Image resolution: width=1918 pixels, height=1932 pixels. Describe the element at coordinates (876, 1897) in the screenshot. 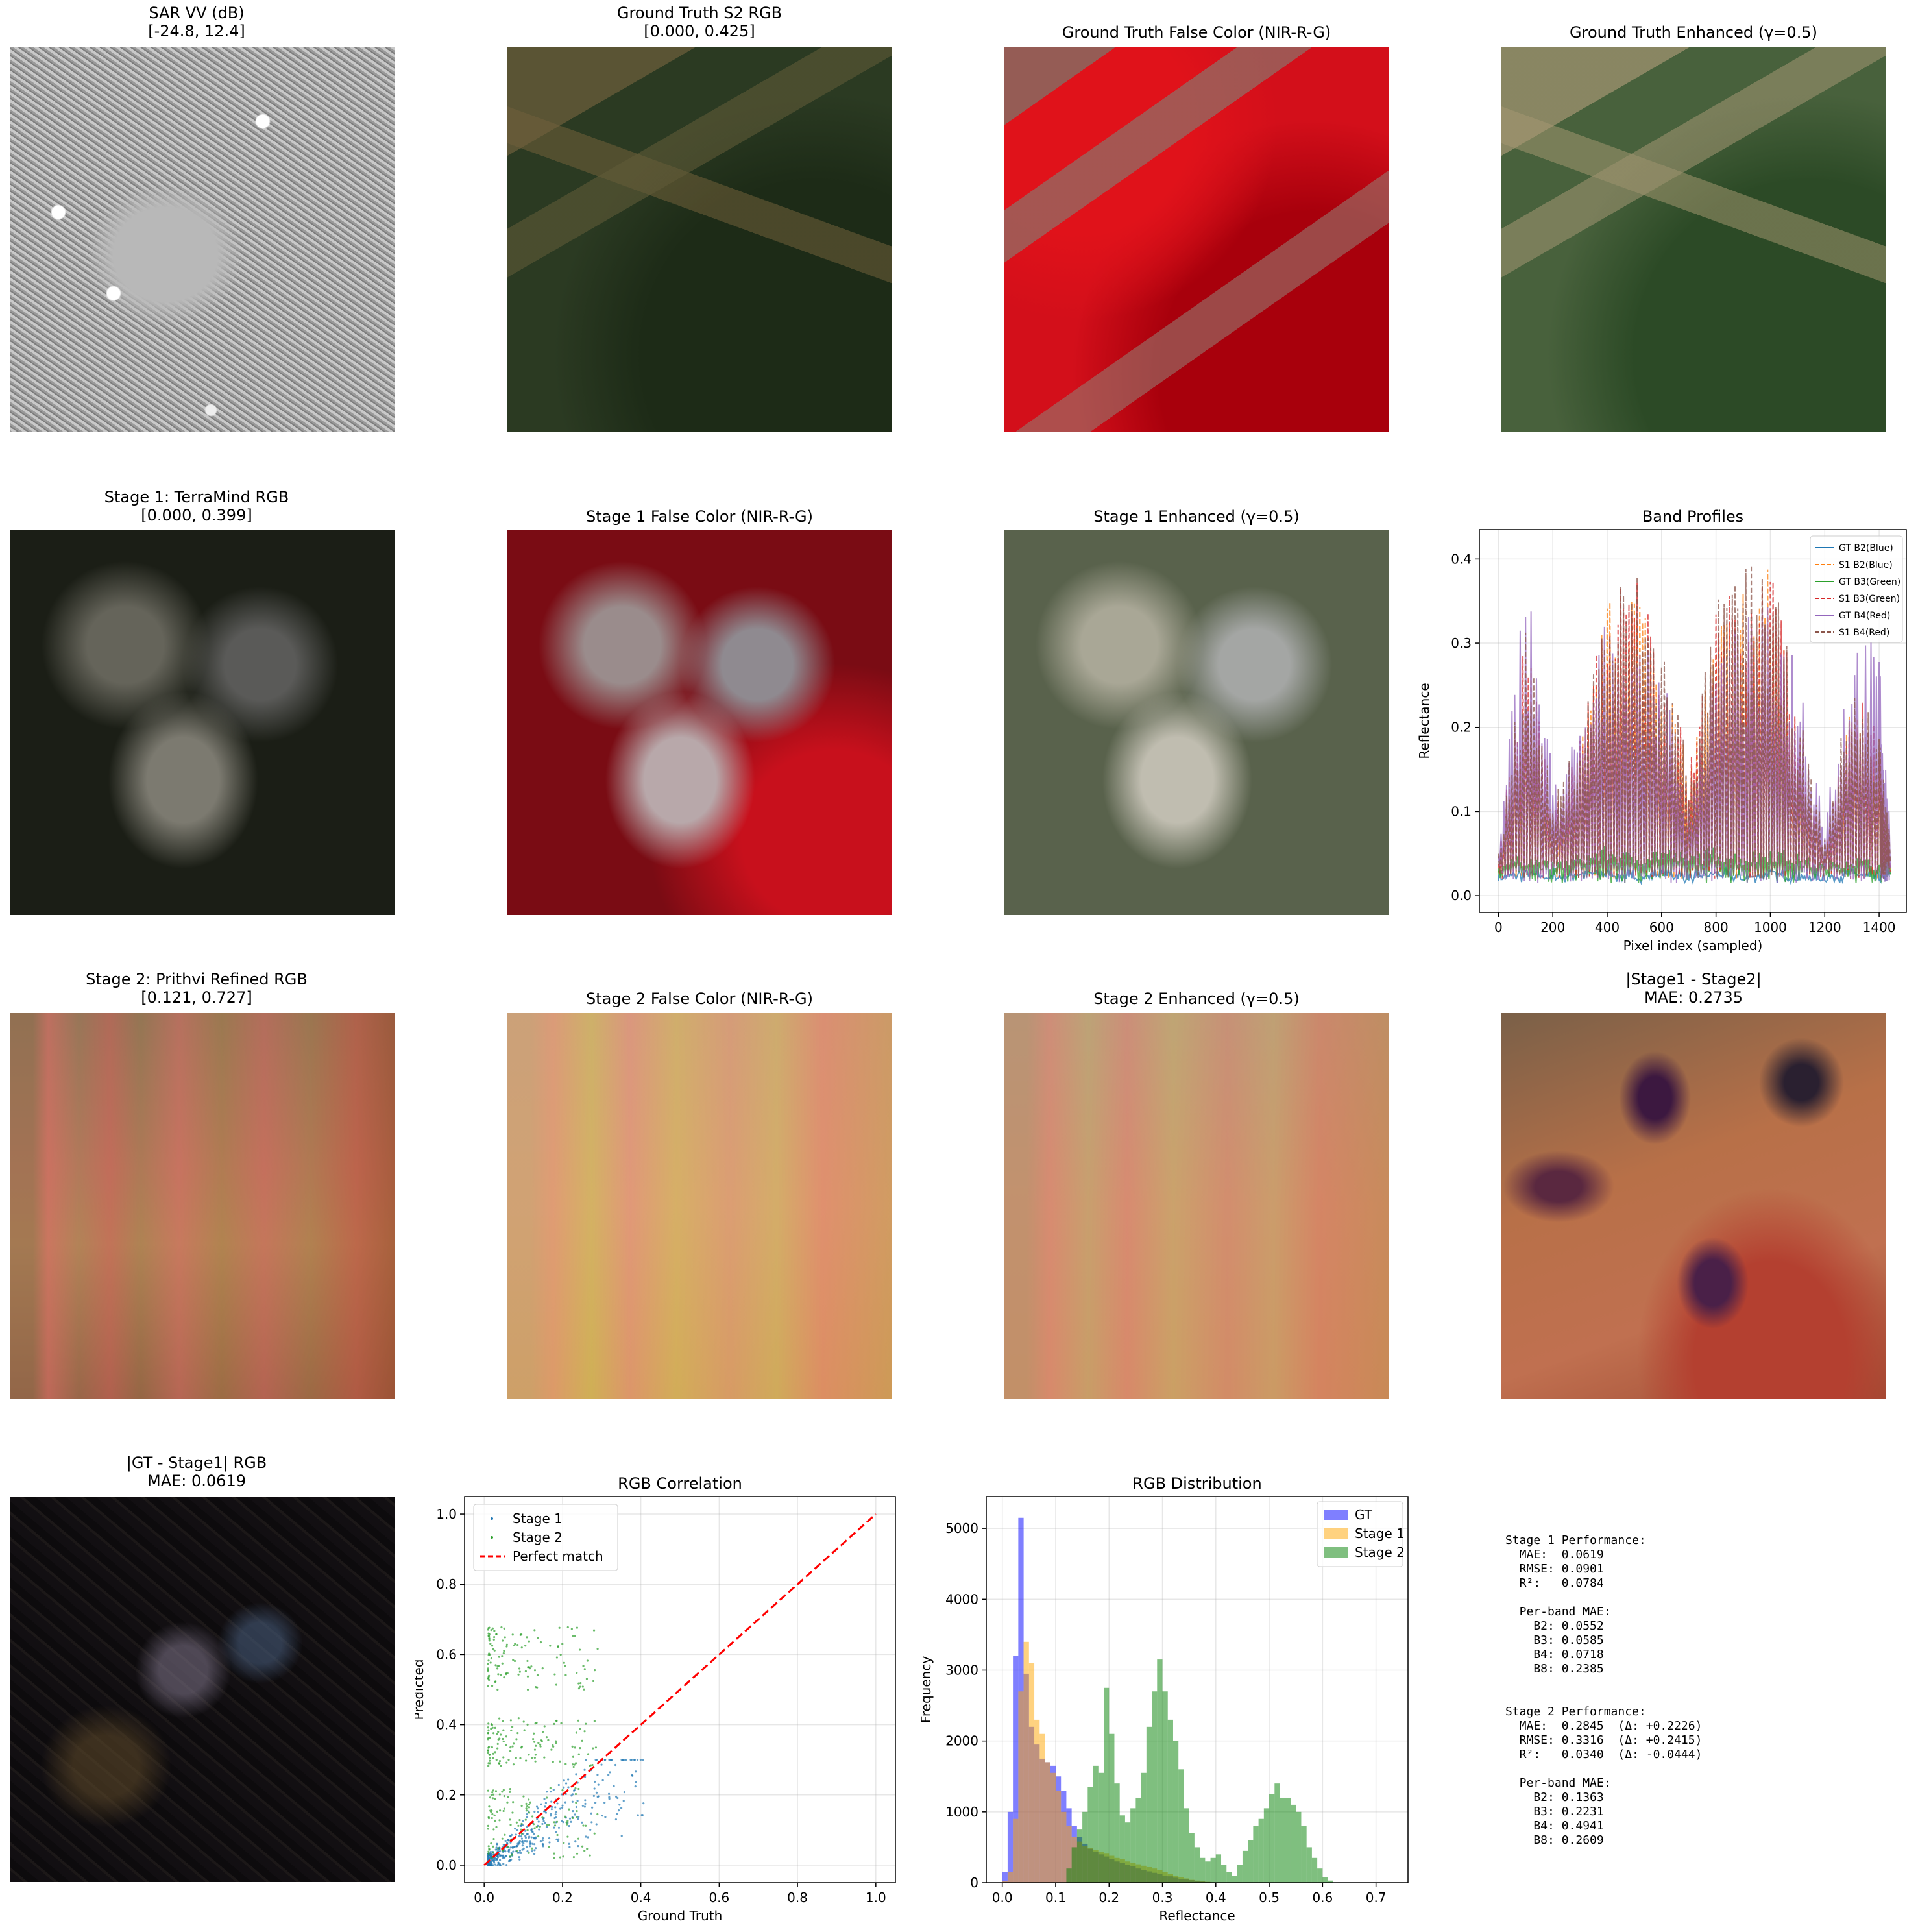

I see `x-tick-label: 1.0` at that location.